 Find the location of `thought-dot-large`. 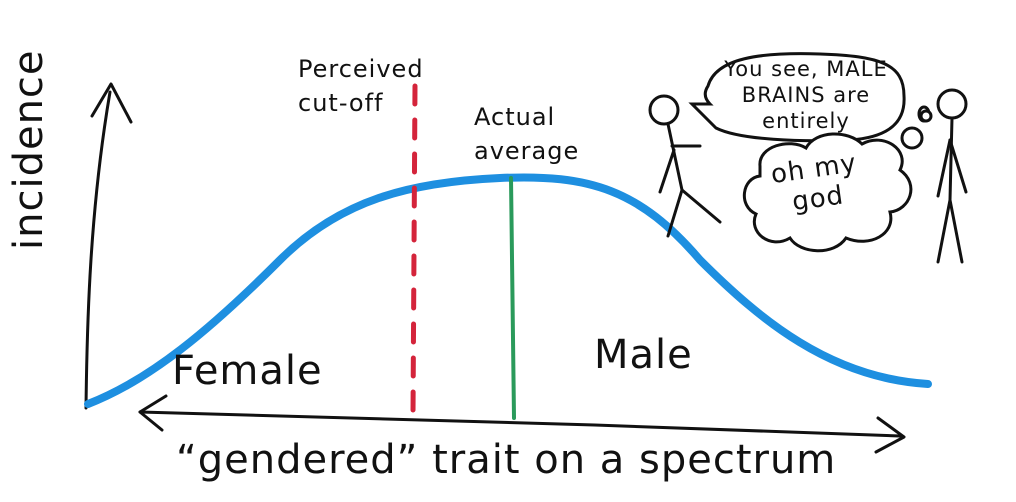

thought-dot-large is located at coordinates (912, 138).